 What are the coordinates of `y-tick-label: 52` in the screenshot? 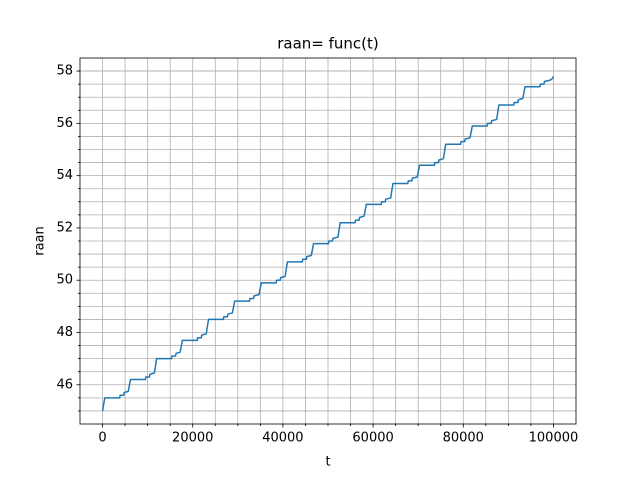 It's located at (64, 227).